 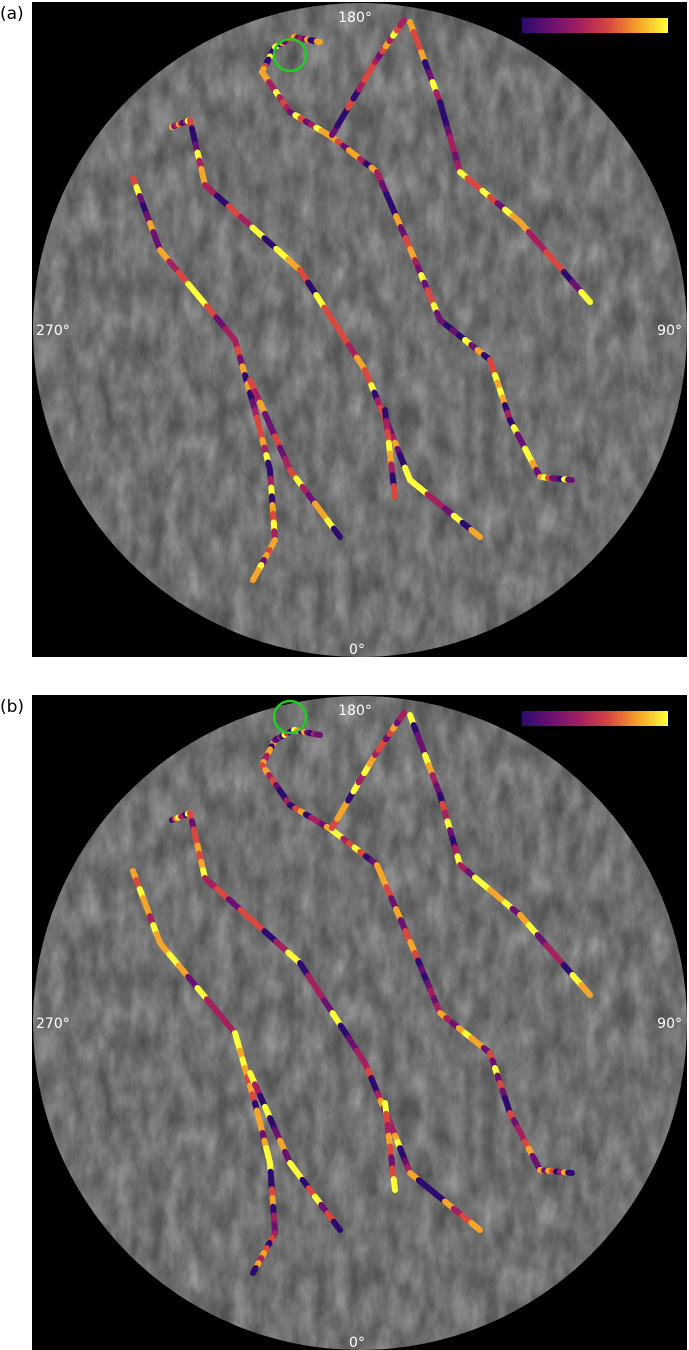 What do you see at coordinates (12, 707) in the screenshot?
I see `panel-label-b: (b)` at bounding box center [12, 707].